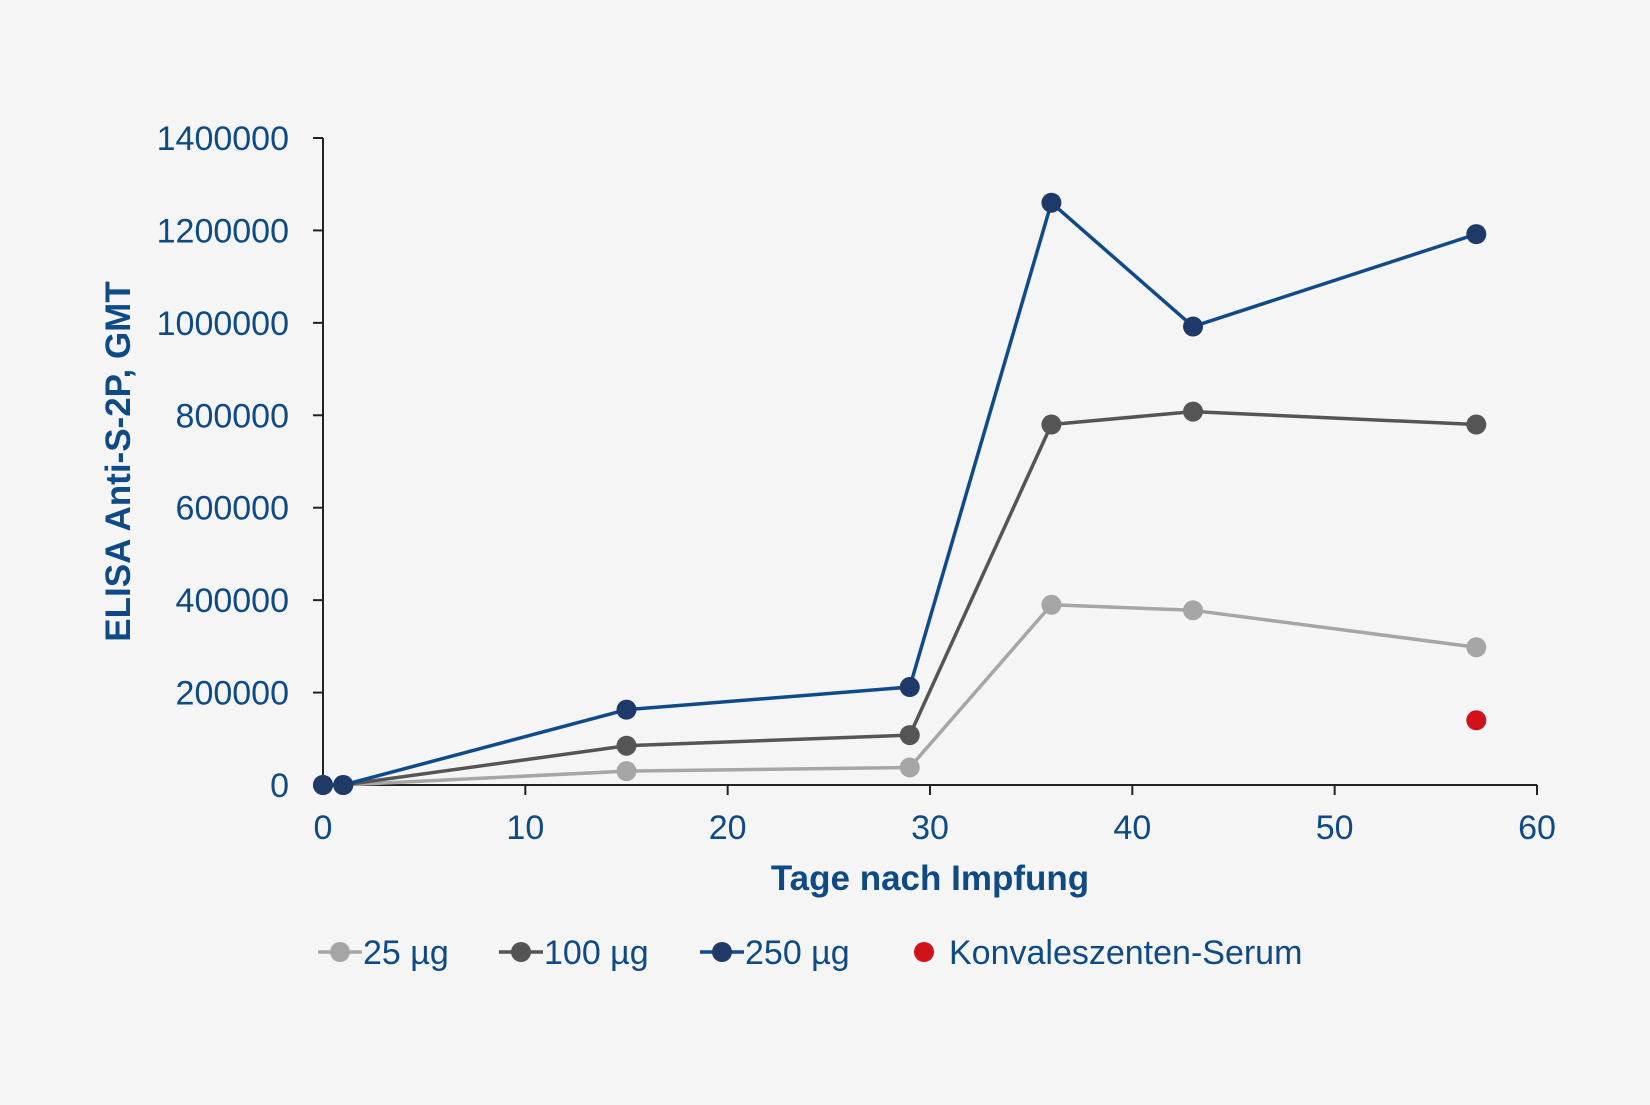 The image size is (1650, 1105). What do you see at coordinates (1132, 828) in the screenshot?
I see `x-tick-label: 40` at bounding box center [1132, 828].